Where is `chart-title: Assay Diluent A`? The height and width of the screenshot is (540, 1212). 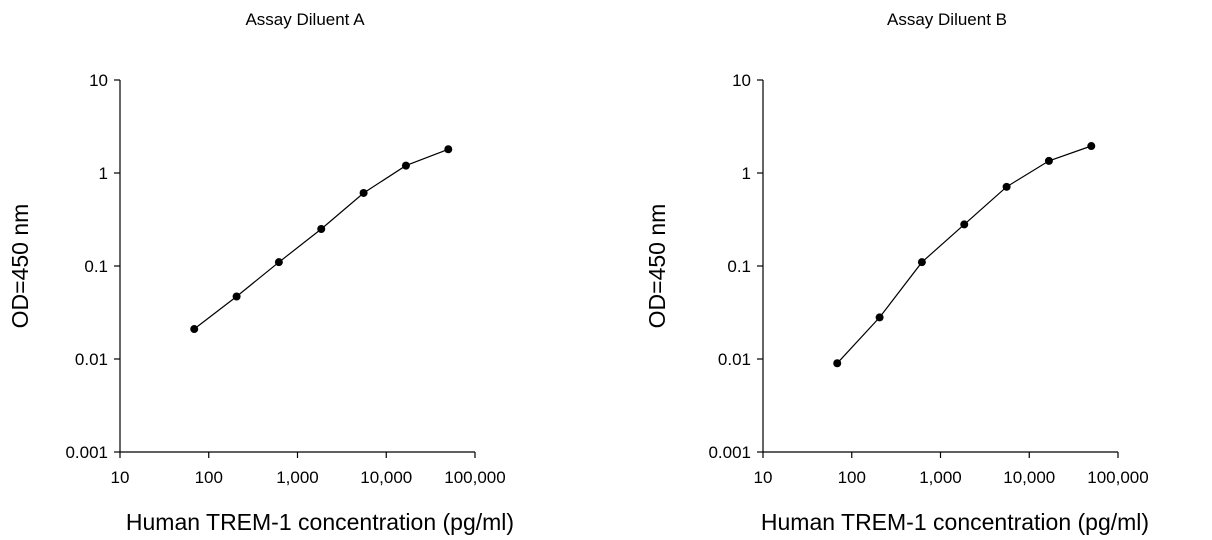 chart-title: Assay Diluent A is located at coordinates (305, 19).